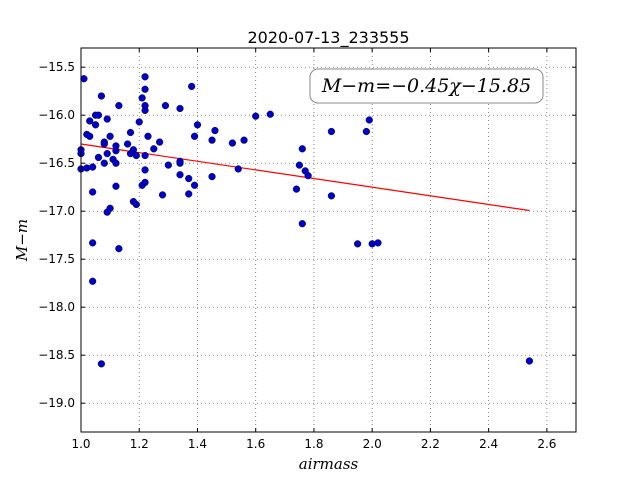  I want to click on fit-equation-annotation: M−m=−0.45χ−15.85, so click(426, 86).